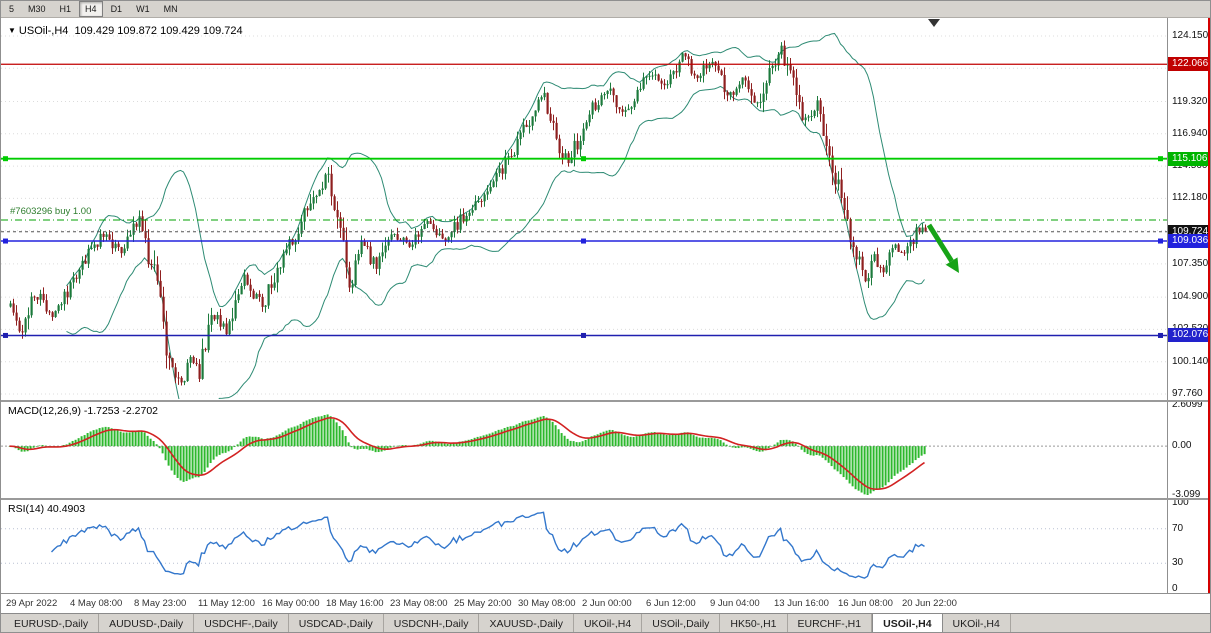  What do you see at coordinates (32, 603) in the screenshot?
I see `date-label: 29 Apr 2022` at bounding box center [32, 603].